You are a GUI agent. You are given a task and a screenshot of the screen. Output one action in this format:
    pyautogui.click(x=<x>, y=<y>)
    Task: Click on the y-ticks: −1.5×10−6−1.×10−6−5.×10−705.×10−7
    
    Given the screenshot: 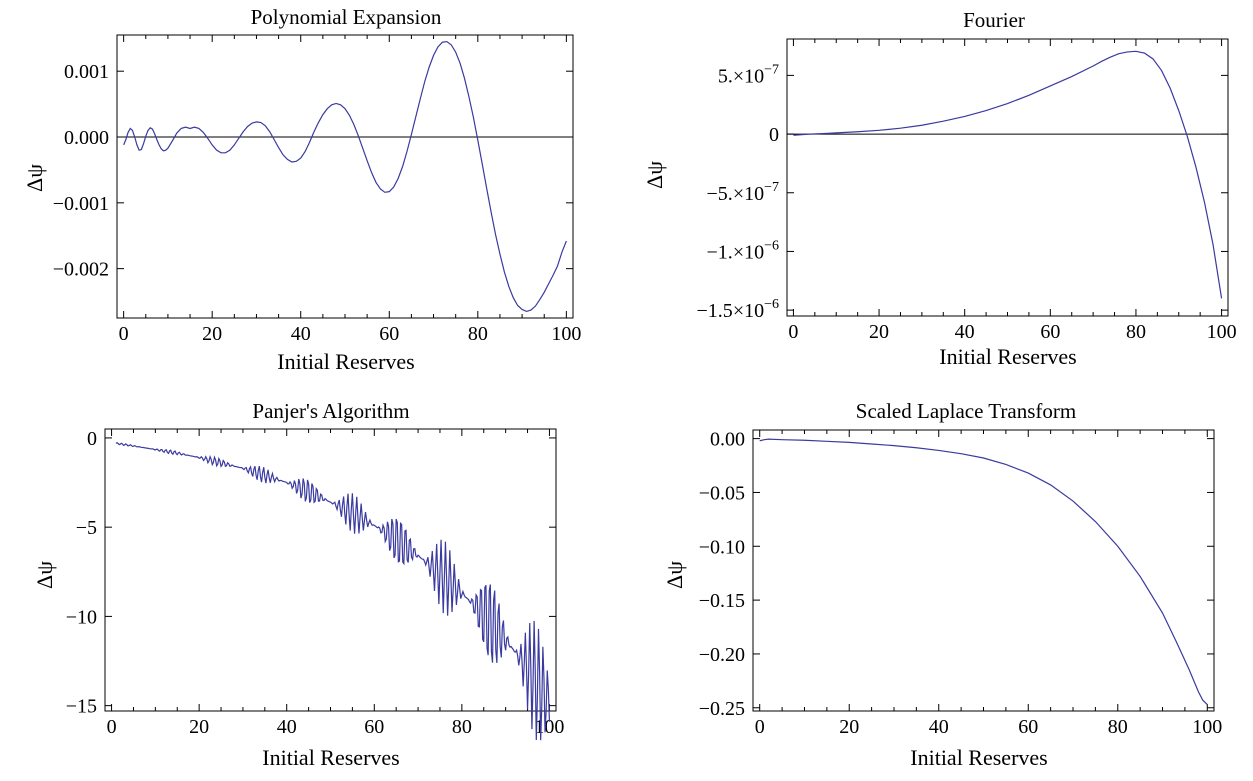 What is the action you would take?
    pyautogui.click(x=962, y=192)
    